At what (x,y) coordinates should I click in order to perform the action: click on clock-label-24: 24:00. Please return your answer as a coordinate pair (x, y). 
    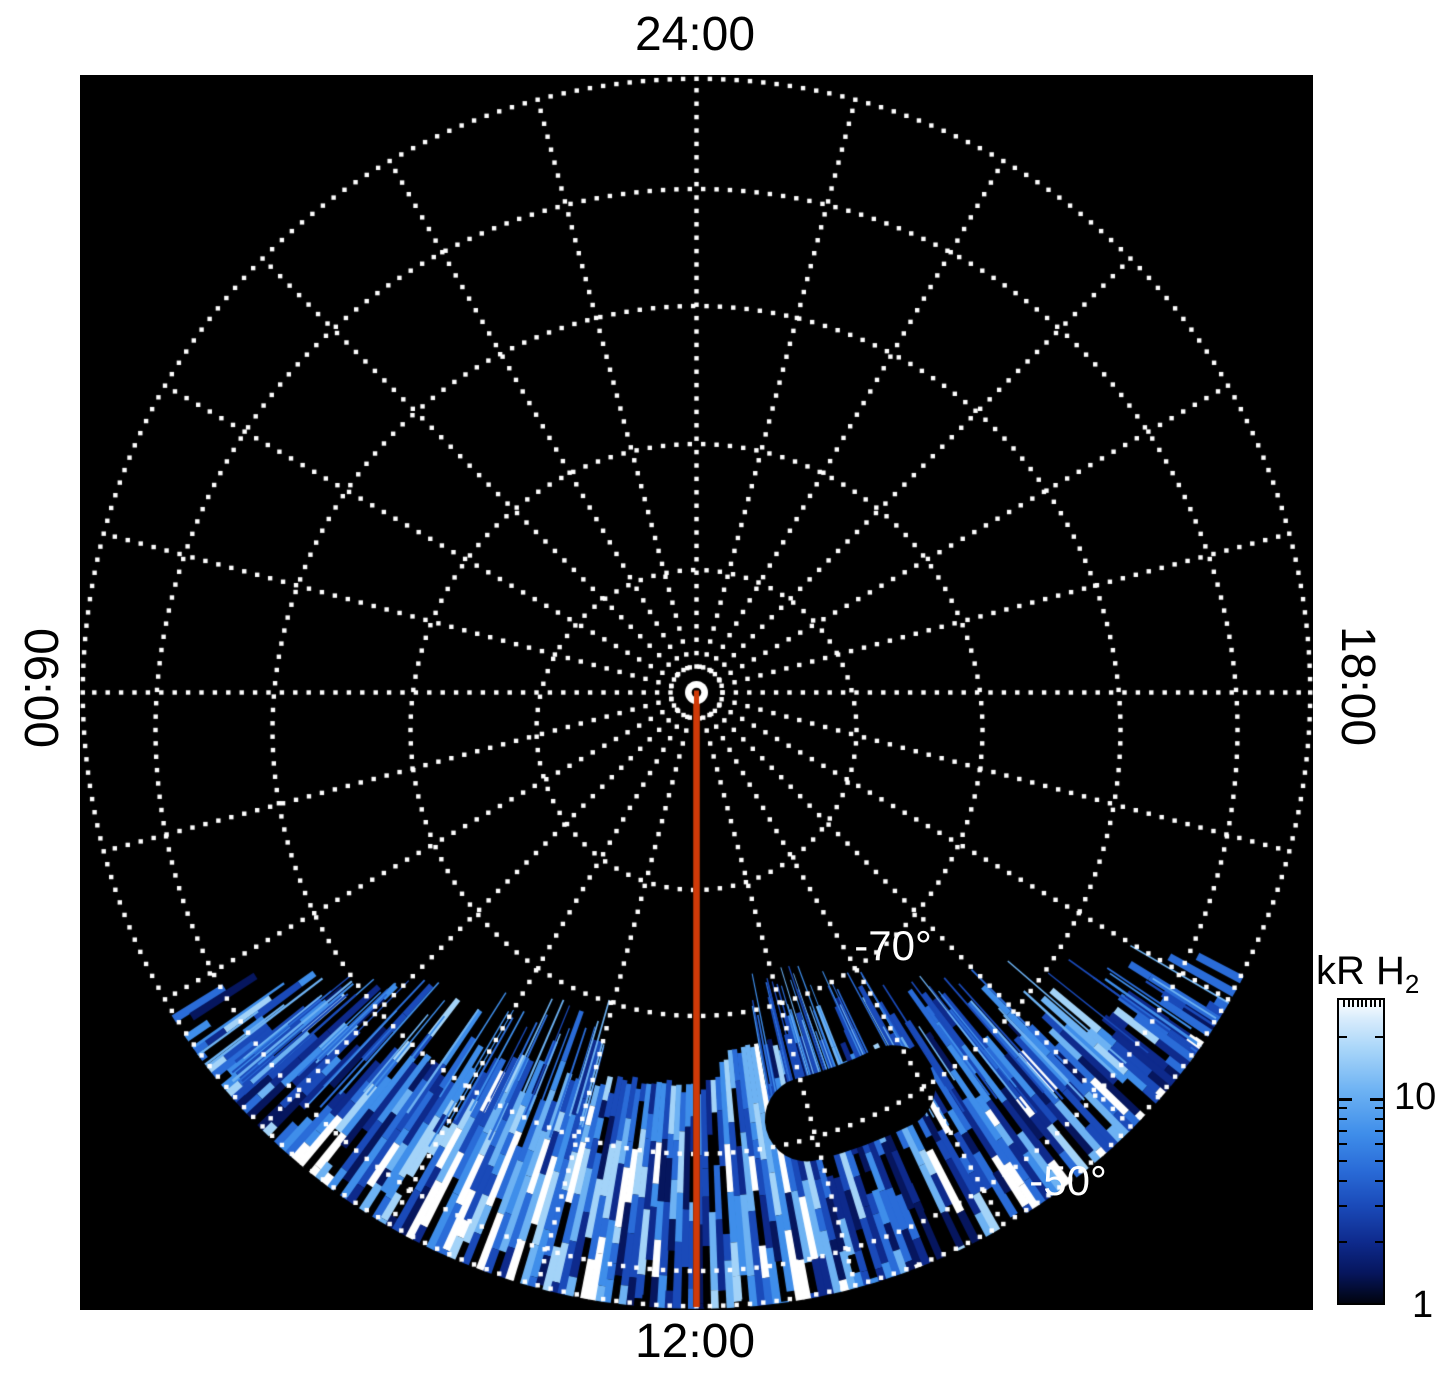
    Looking at the image, I should click on (695, 34).